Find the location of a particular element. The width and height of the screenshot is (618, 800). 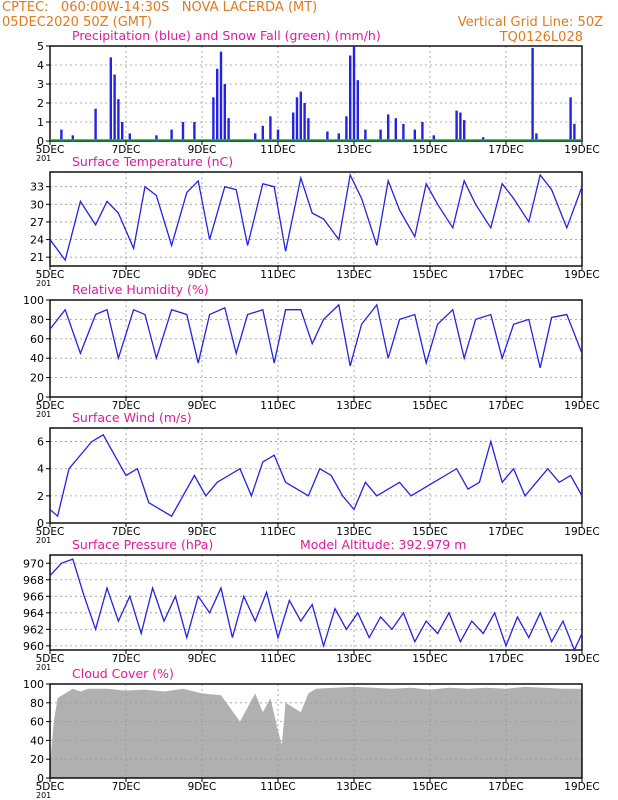

panel-2-xtick-label: 19DEC is located at coordinates (581, 275).